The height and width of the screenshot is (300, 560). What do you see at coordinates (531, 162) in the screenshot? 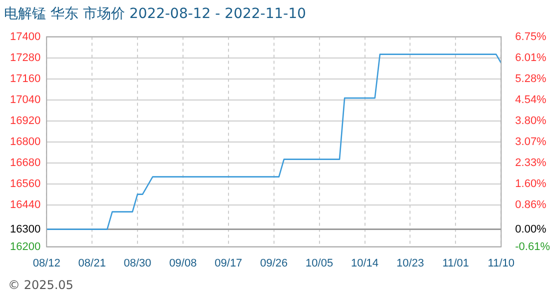
I see `y2-tick-label: 2.33%` at bounding box center [531, 162].